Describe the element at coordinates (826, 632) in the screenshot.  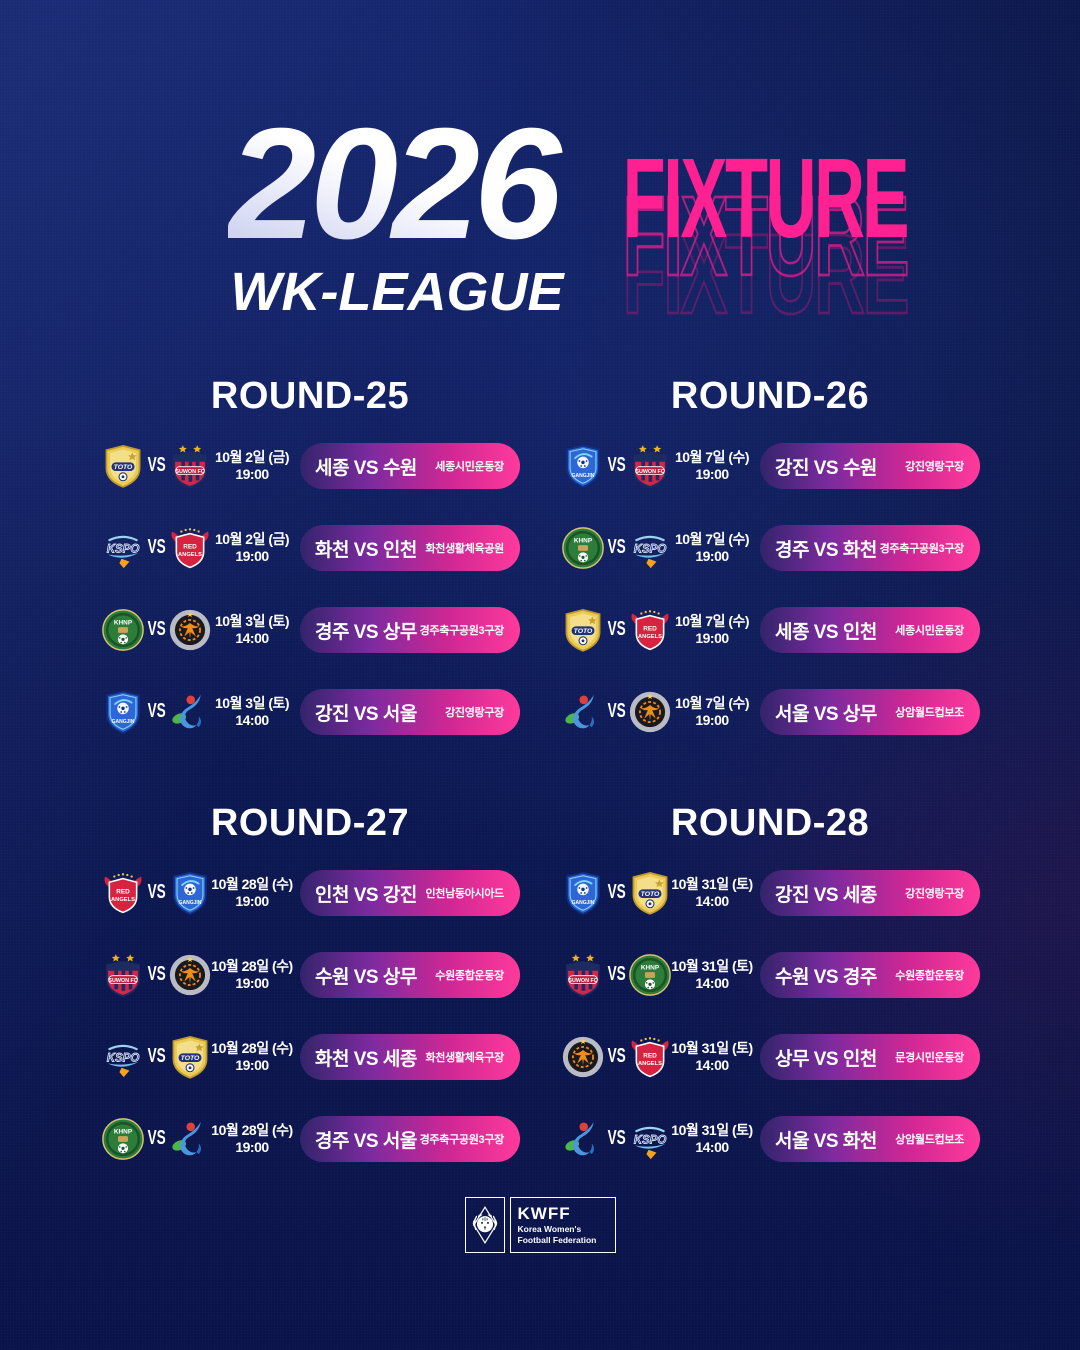
I see `match-name: 세종 VS 인천` at that location.